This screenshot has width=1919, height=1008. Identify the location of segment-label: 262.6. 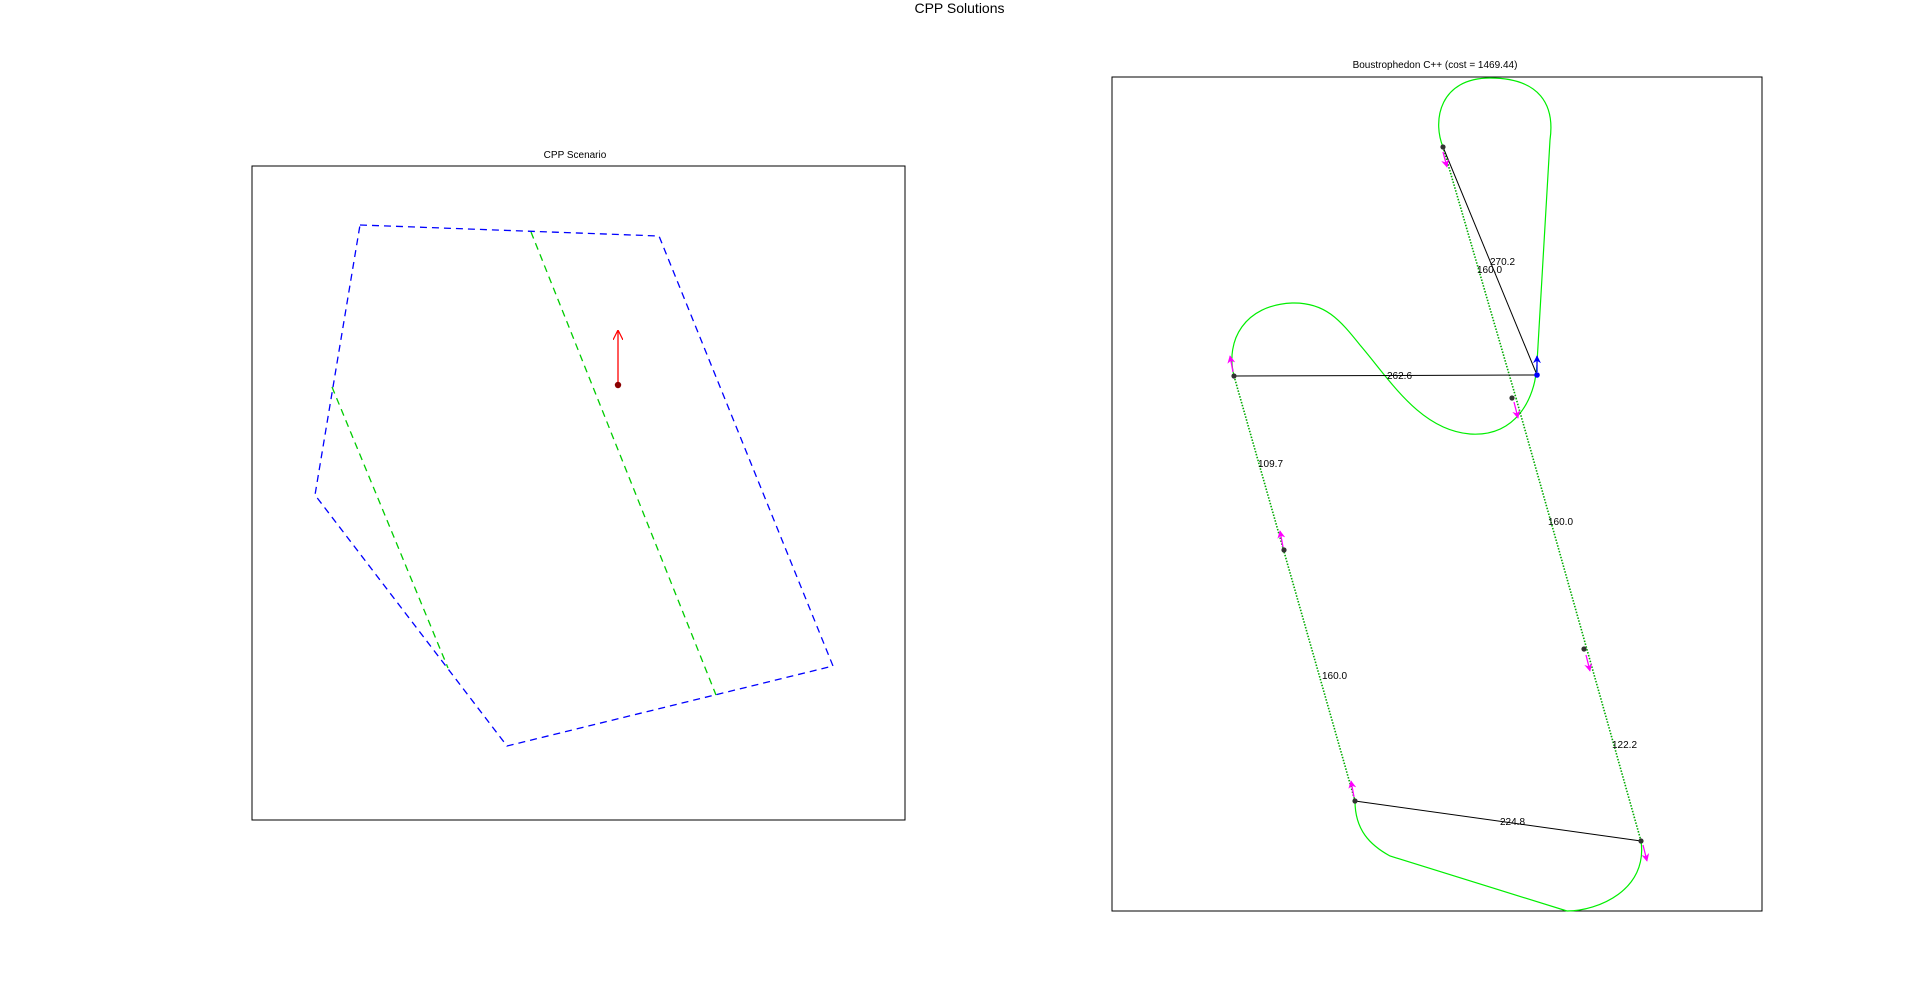
(1399, 376).